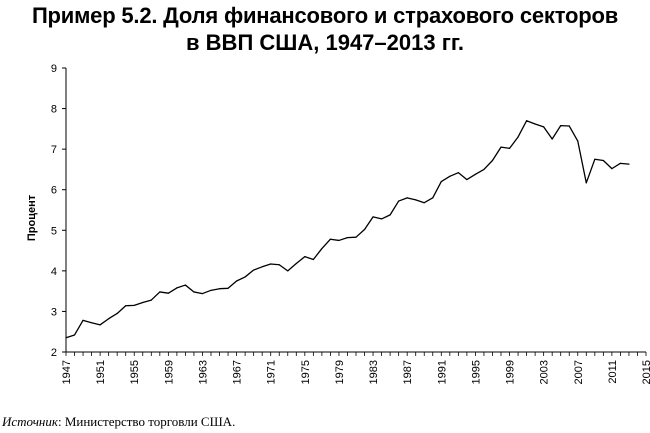 Image resolution: width=650 pixels, height=433 pixels. What do you see at coordinates (135, 372) in the screenshot?
I see `x-tick-label: 1955` at bounding box center [135, 372].